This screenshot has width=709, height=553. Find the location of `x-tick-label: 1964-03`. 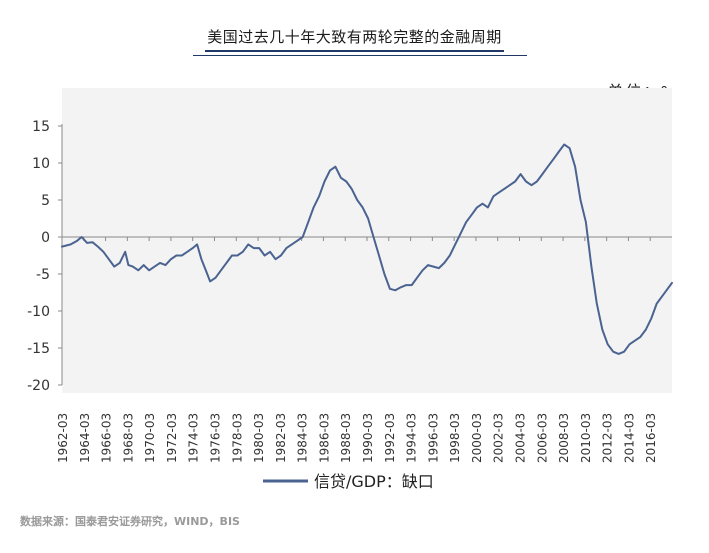

x-tick-label: 1964-03 is located at coordinates (85, 438).